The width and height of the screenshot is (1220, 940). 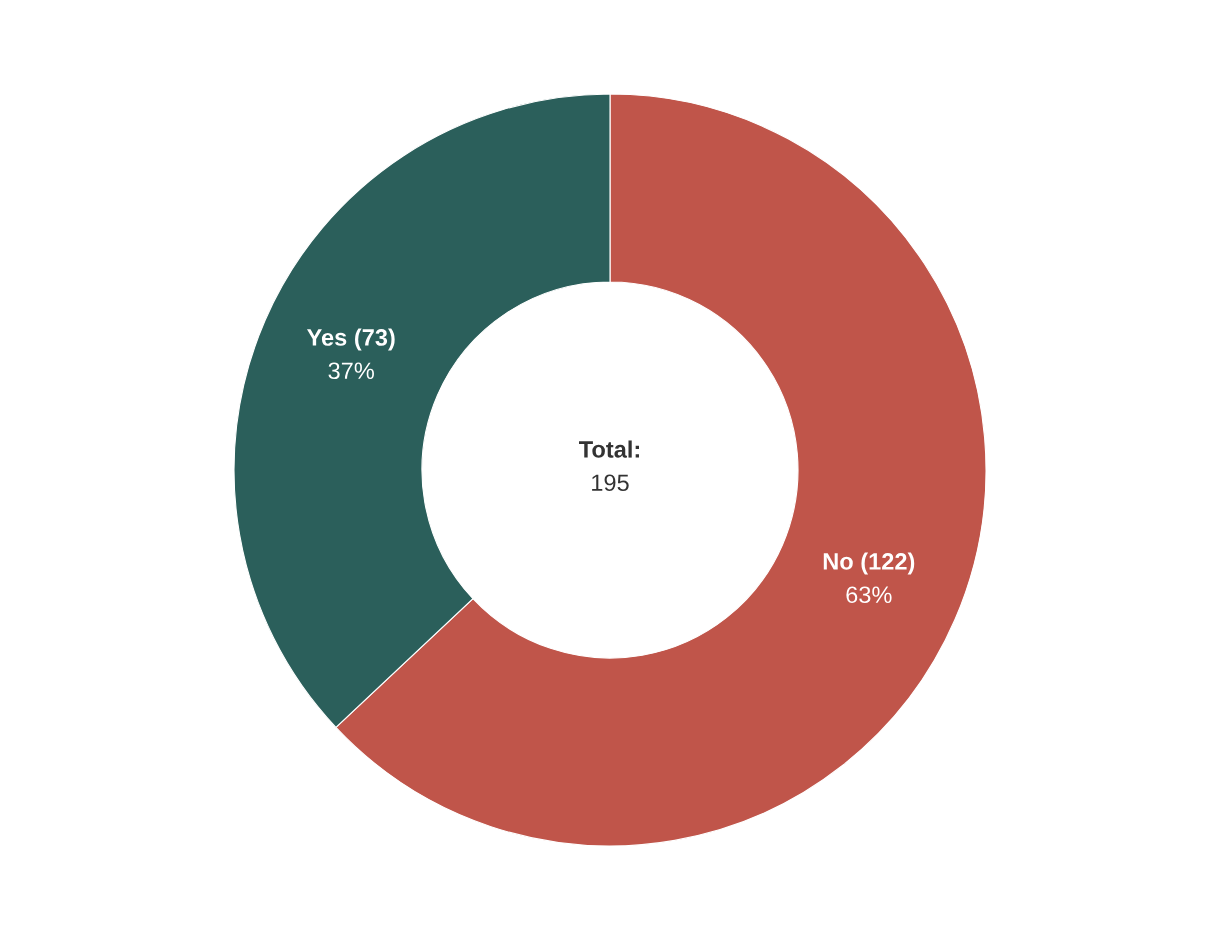 What do you see at coordinates (350, 339) in the screenshot?
I see `slice-label: Yes (73)` at bounding box center [350, 339].